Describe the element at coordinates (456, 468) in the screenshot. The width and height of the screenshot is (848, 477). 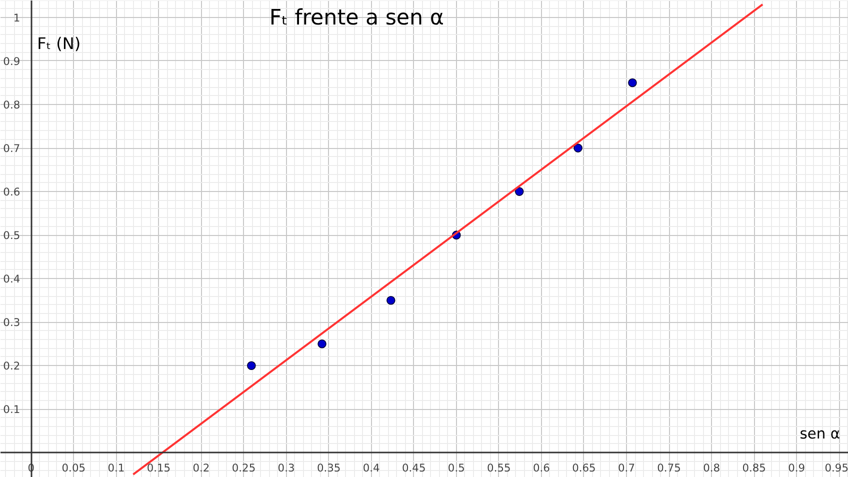
I see `x-tick-label: 0.5` at that location.